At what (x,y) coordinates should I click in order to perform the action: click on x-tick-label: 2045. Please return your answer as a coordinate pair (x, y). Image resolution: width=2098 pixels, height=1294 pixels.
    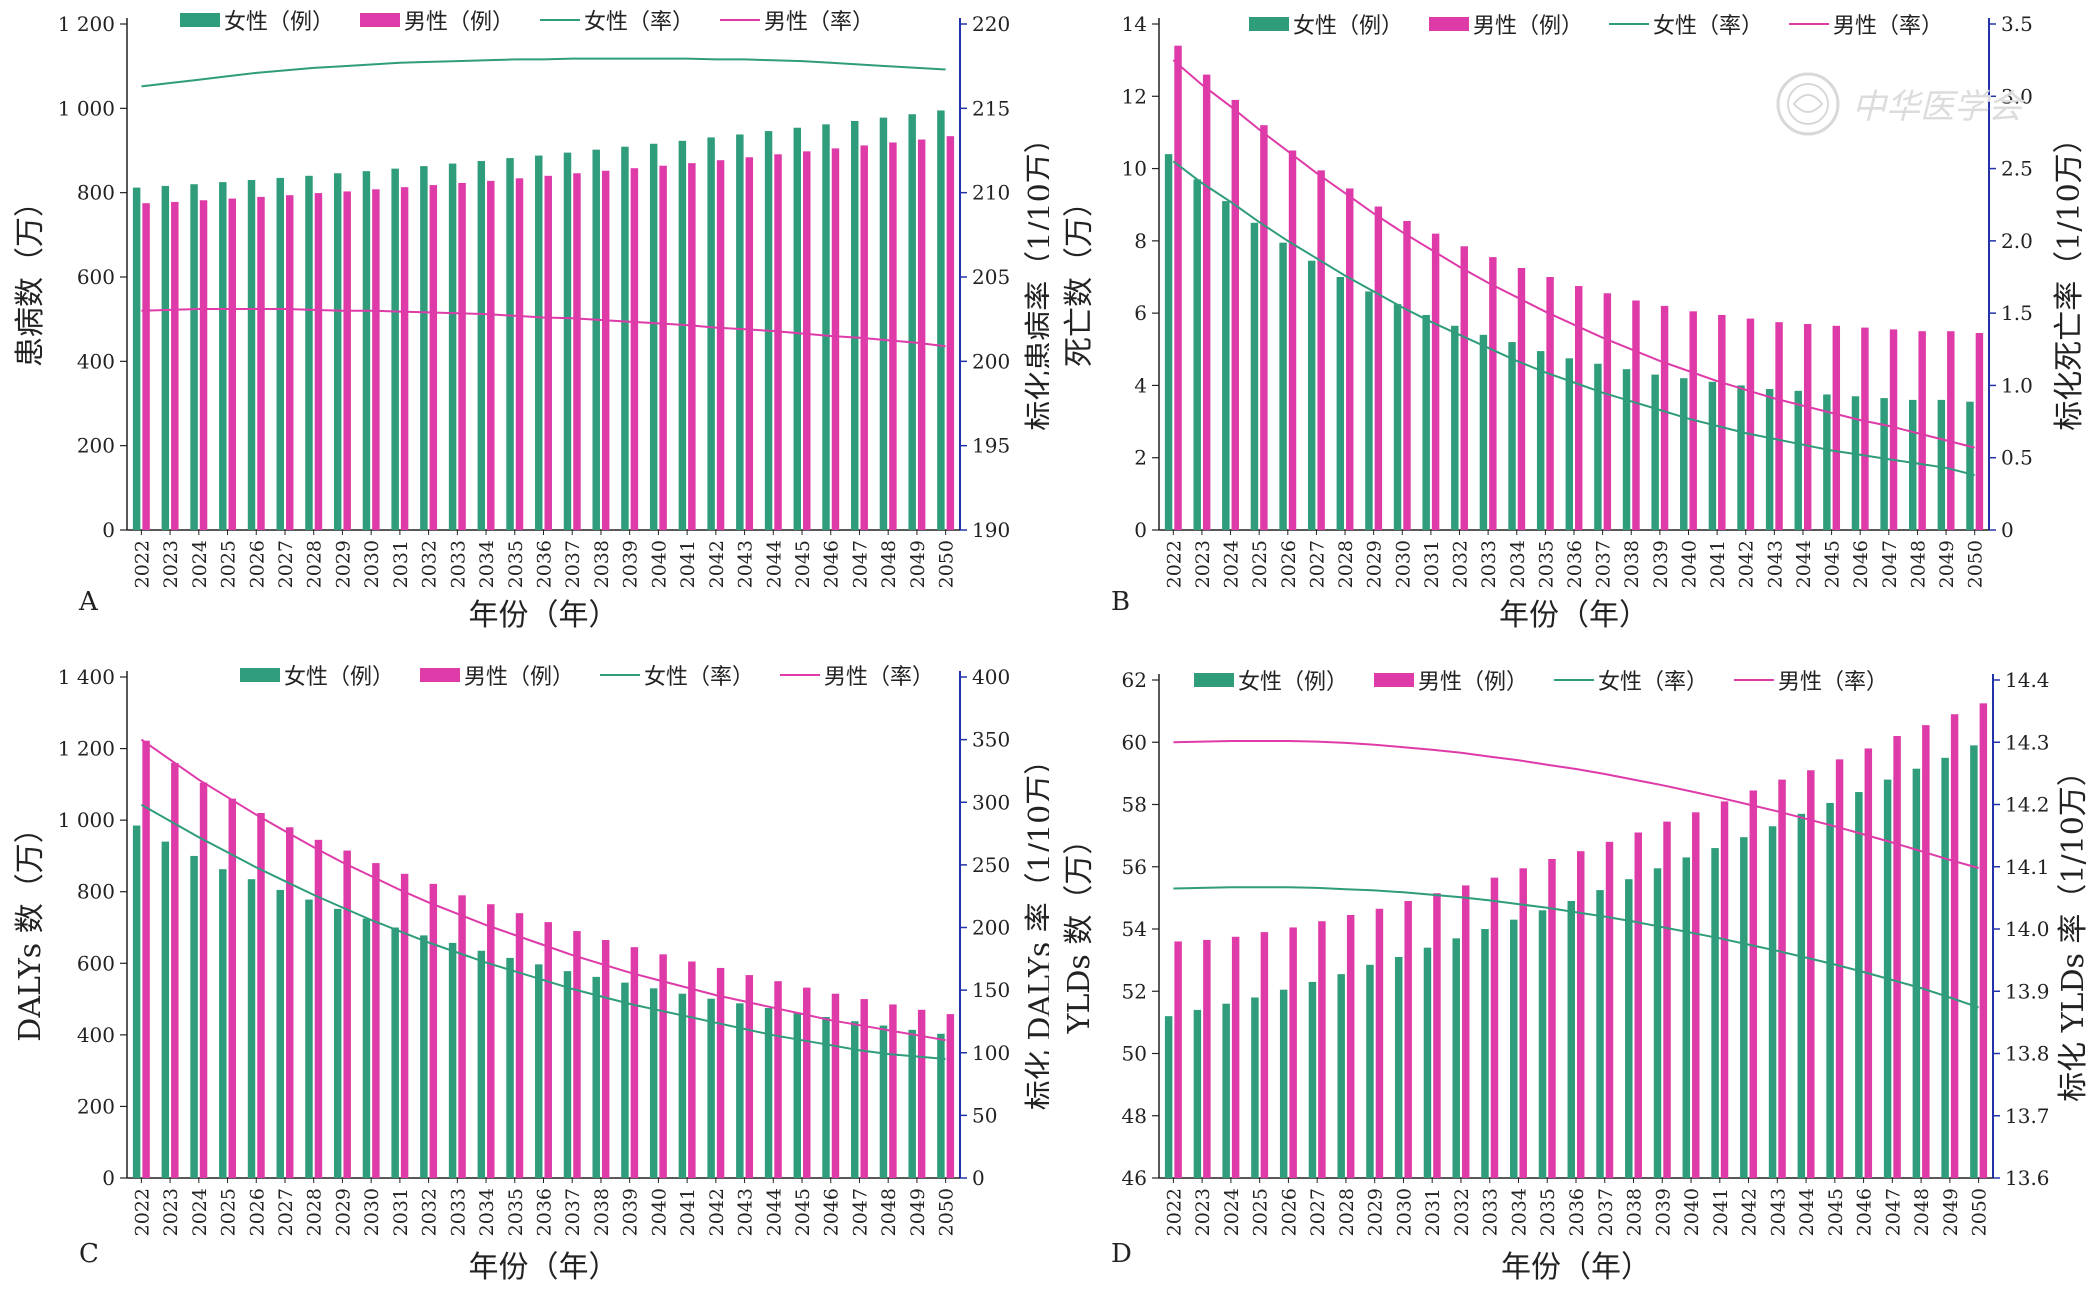
    Looking at the image, I should click on (803, 564).